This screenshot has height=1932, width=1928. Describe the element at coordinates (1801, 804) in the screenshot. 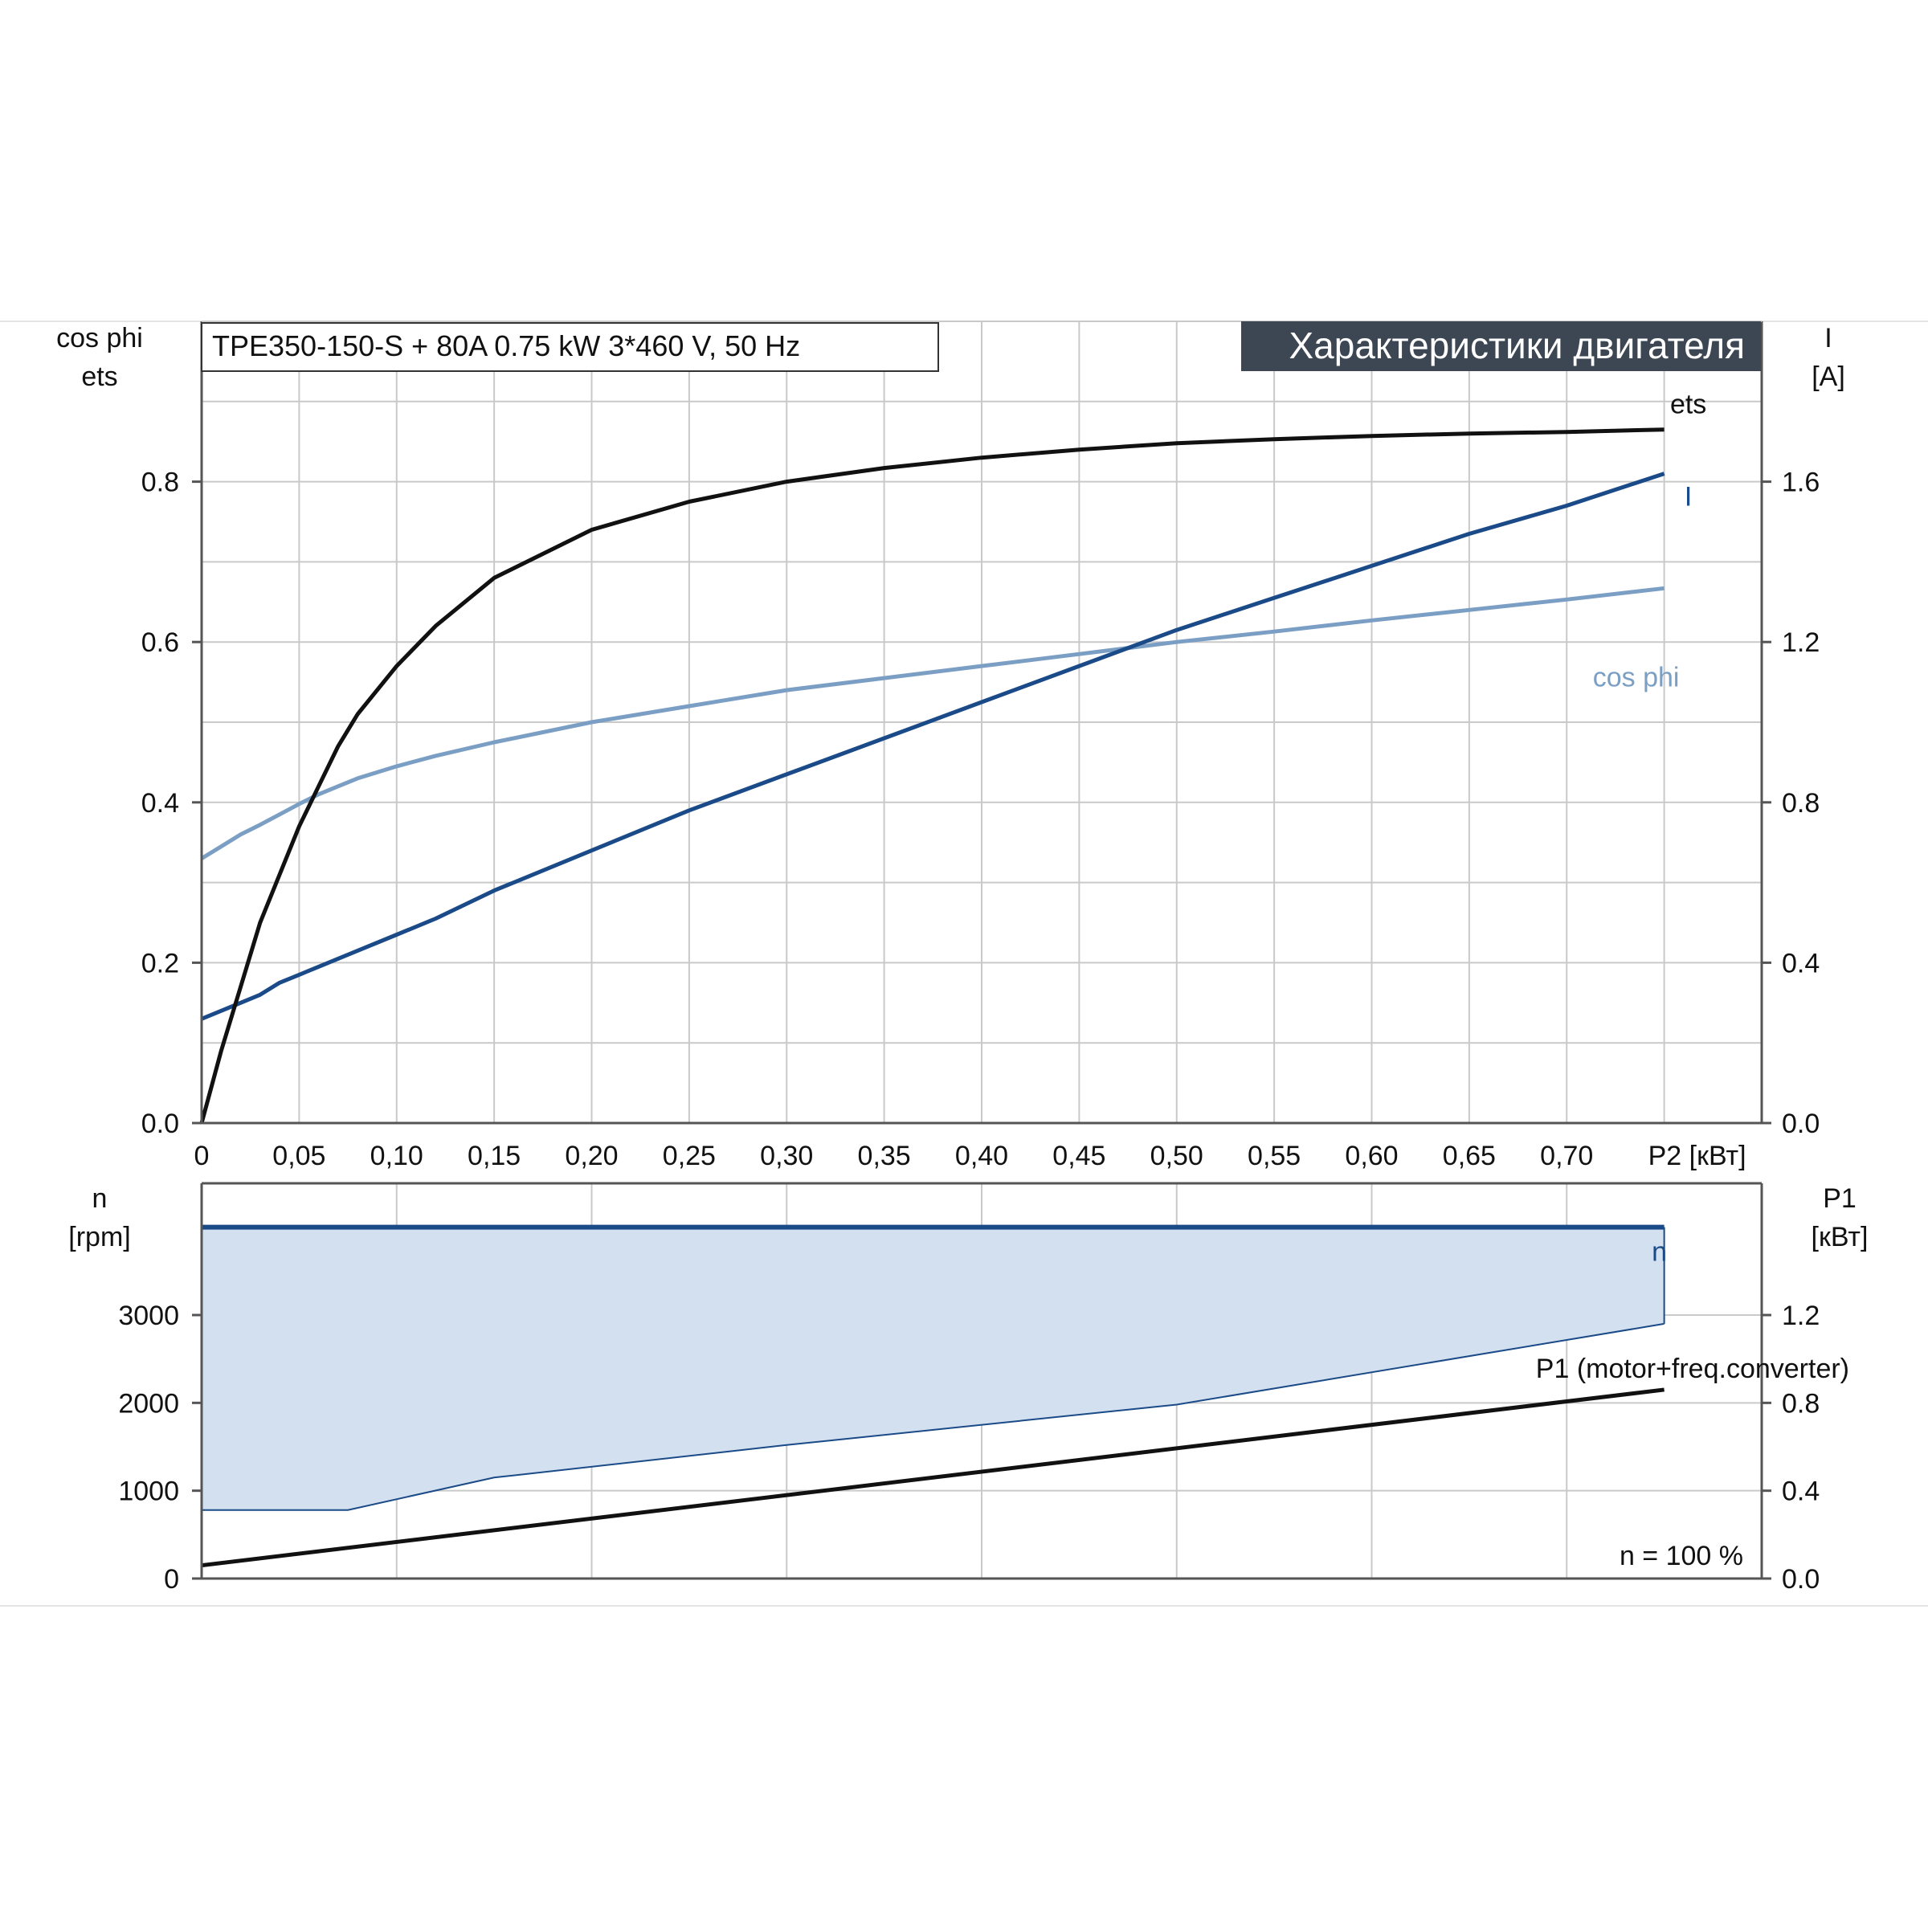

I see `top-right-tick-label: 0.8` at that location.